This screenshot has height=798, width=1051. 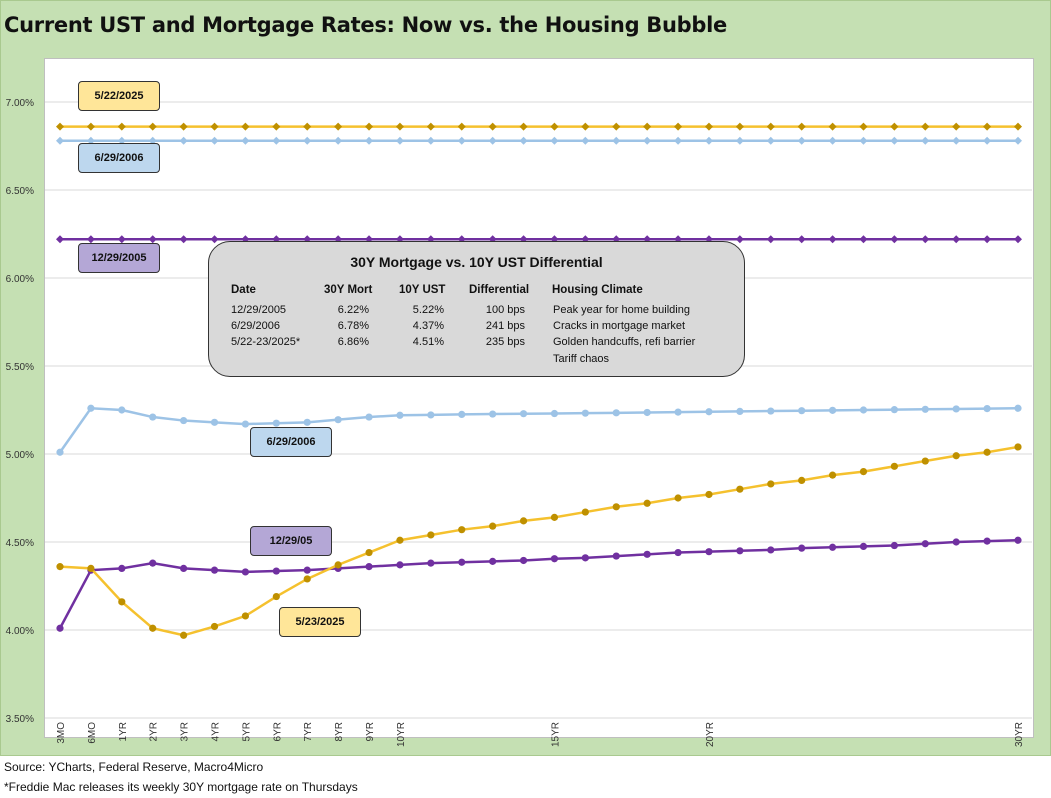 I want to click on y-tick-label: 6.00%, so click(x=20, y=279).